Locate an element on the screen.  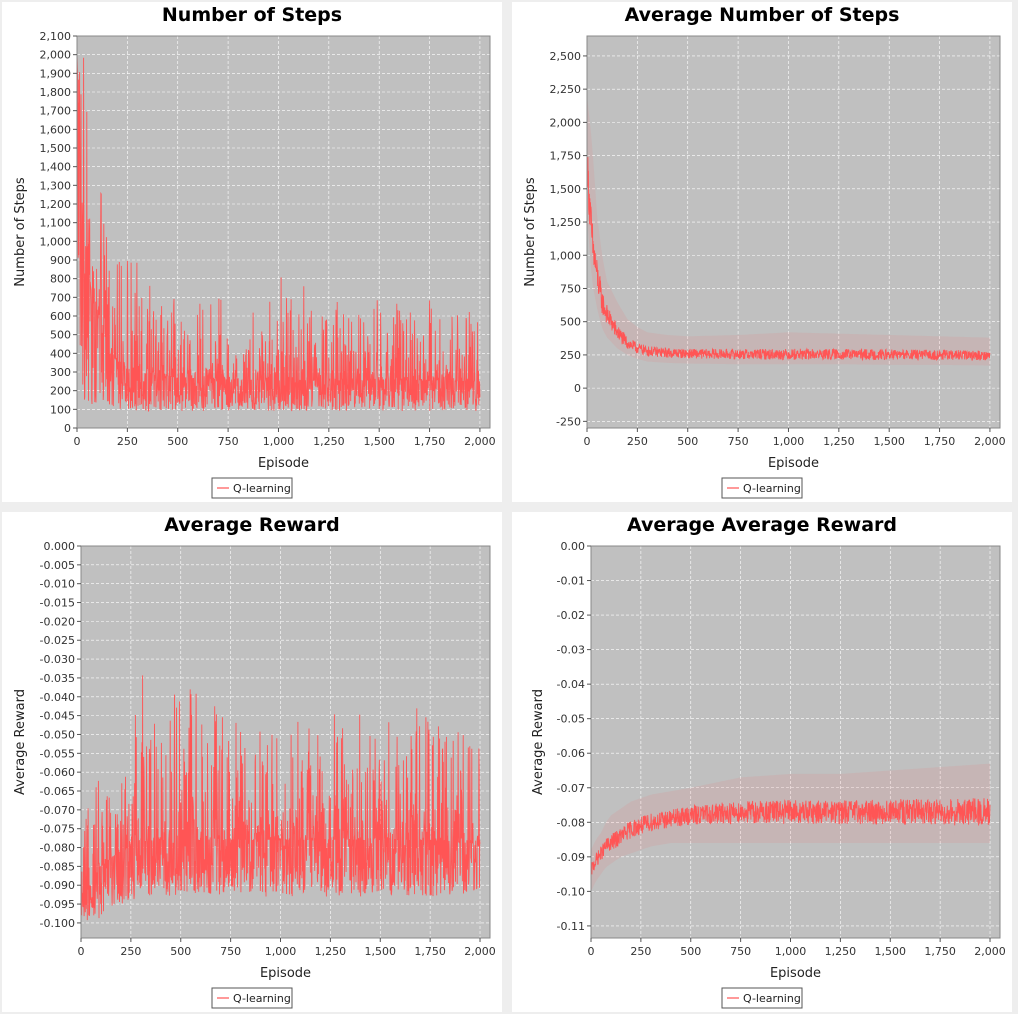
y-tick-label: -0.005 is located at coordinates (57, 565).